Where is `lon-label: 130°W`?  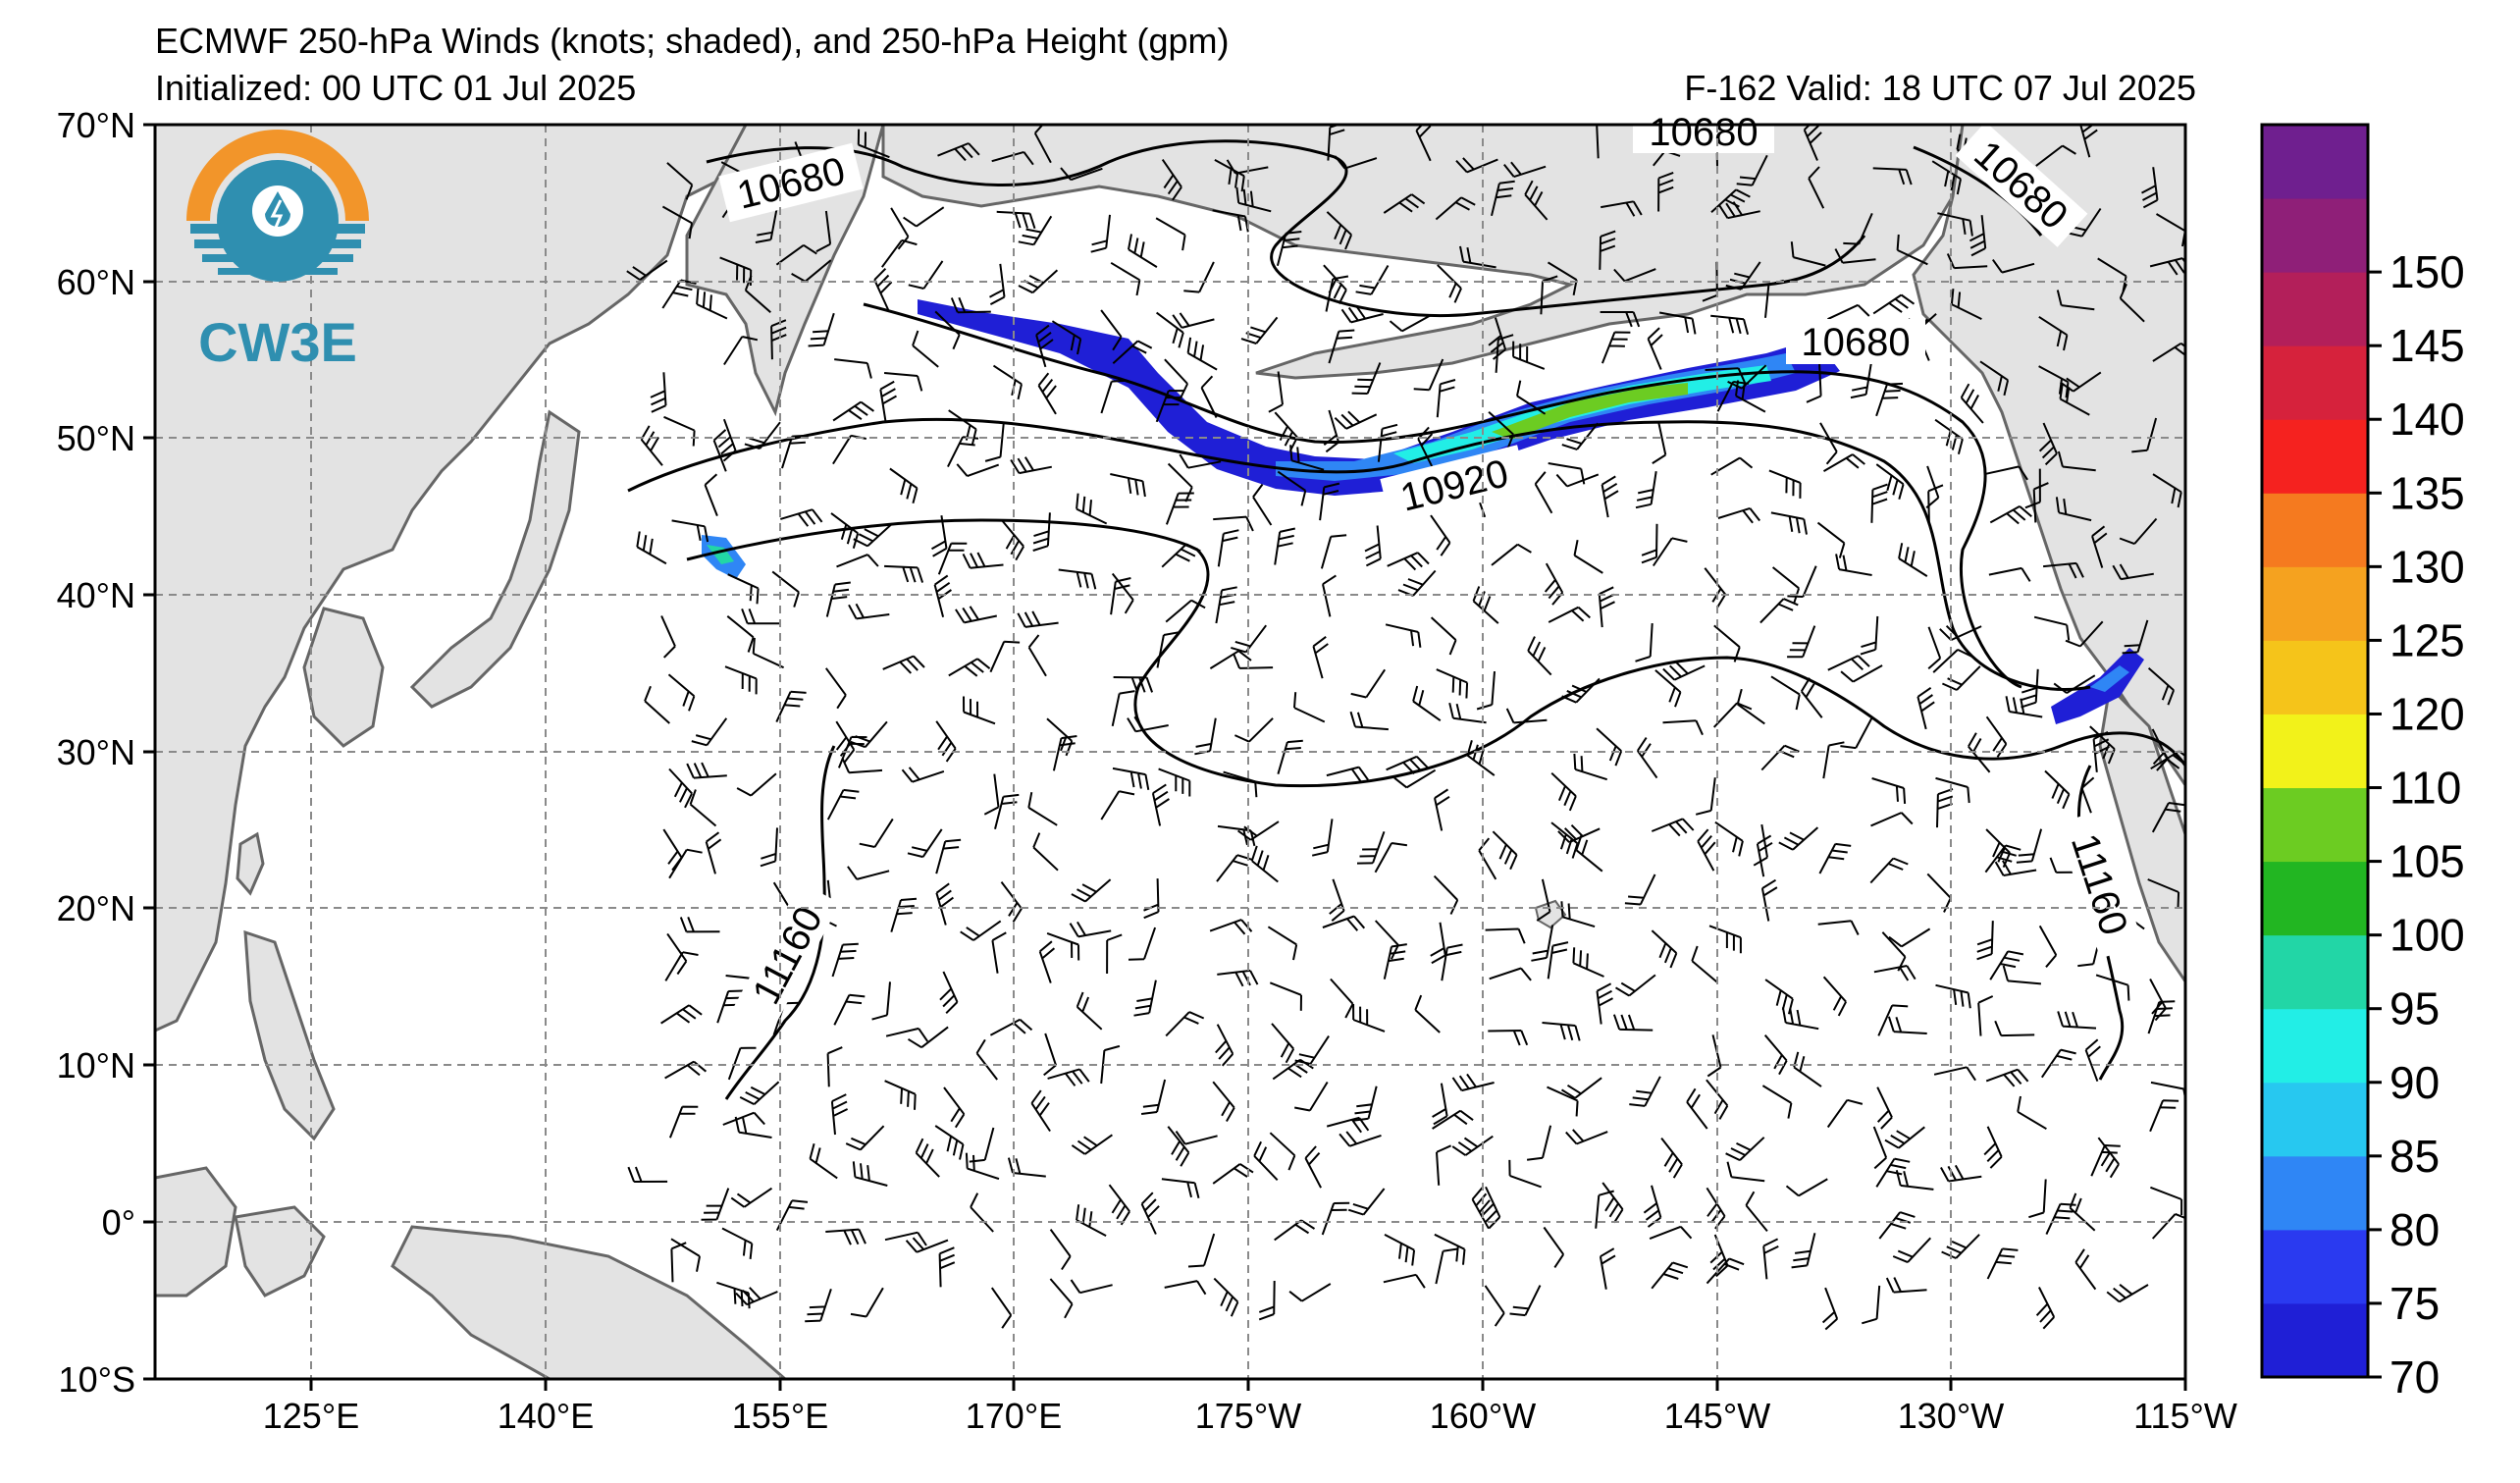
lon-label: 130°W is located at coordinates (1951, 1416).